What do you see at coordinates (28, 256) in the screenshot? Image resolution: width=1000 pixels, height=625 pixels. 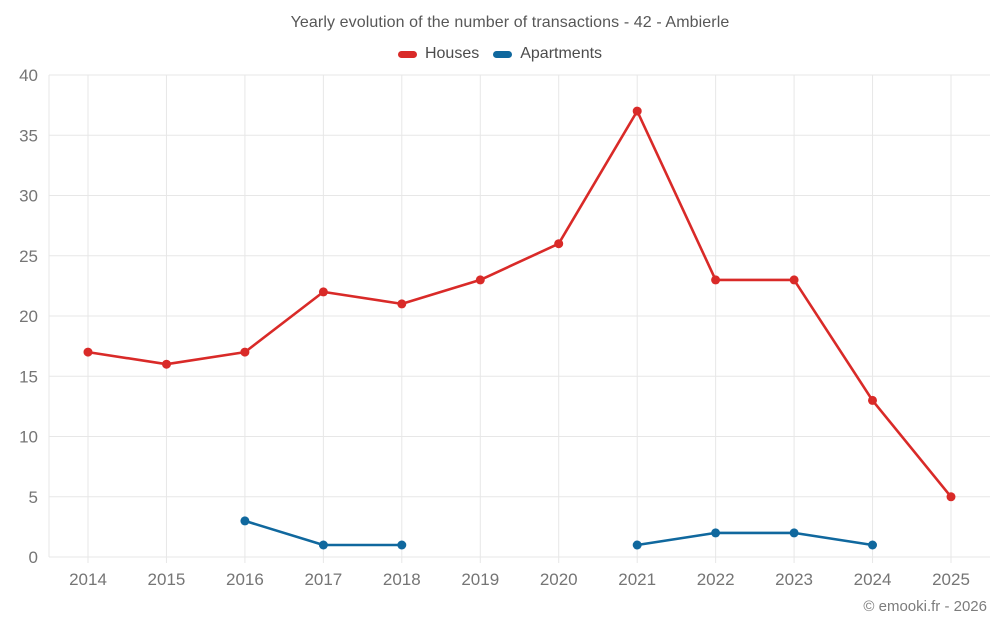 I see `y-tick-label: 25` at bounding box center [28, 256].